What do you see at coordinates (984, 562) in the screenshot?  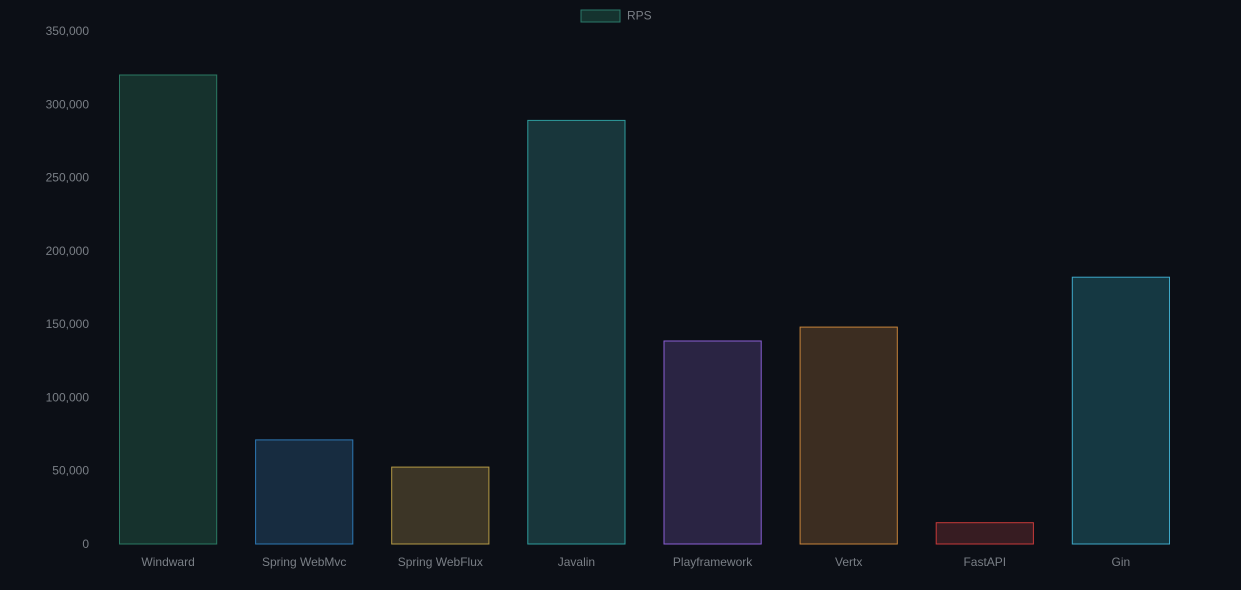 I see `x-tick-label: FastAPI` at bounding box center [984, 562].